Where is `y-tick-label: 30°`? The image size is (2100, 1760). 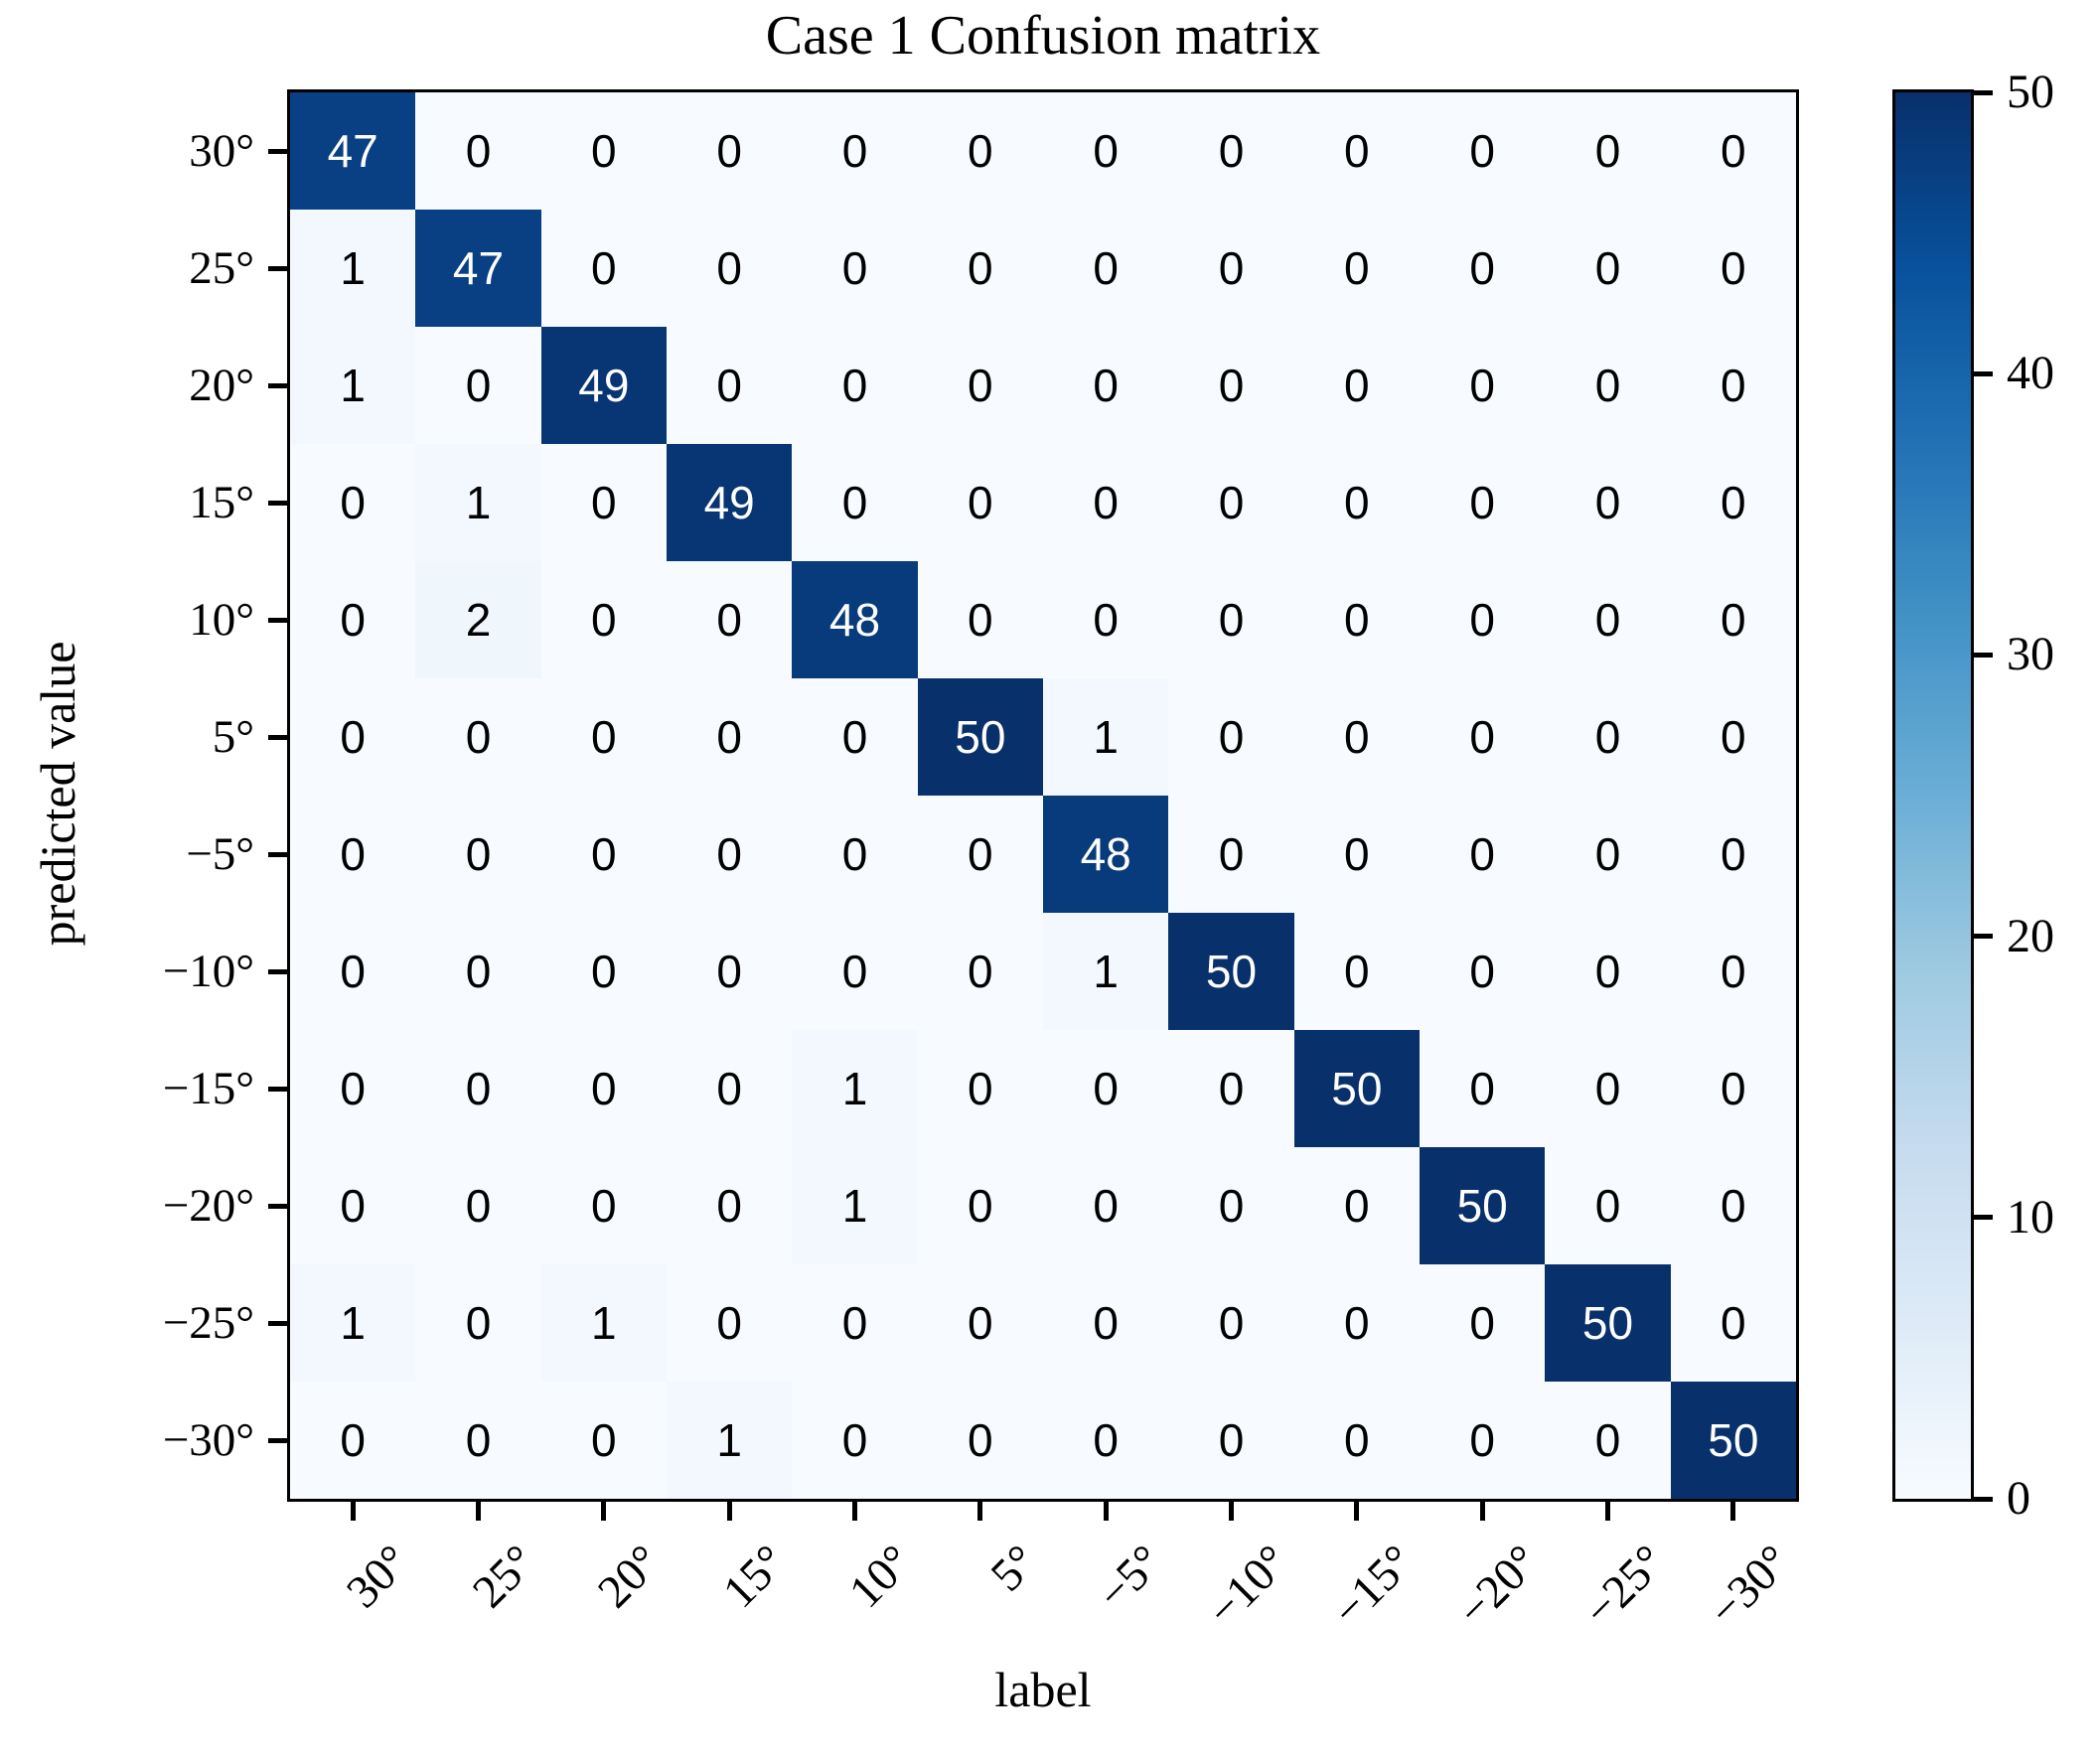 y-tick-label: 30° is located at coordinates (221, 151).